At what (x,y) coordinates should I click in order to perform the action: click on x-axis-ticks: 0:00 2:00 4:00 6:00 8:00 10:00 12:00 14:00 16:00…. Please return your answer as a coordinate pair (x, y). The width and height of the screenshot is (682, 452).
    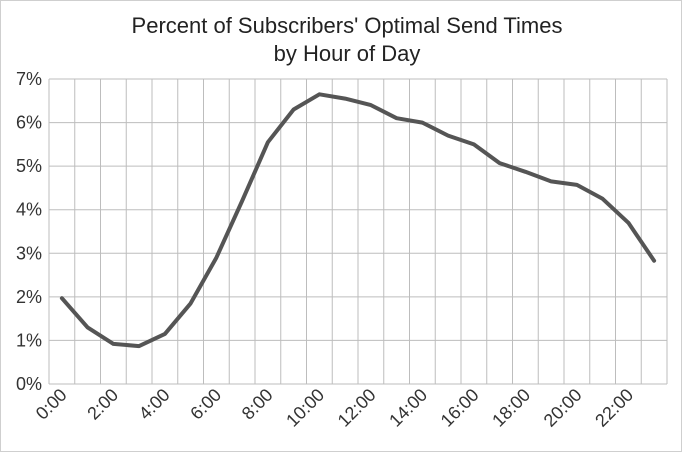
    Looking at the image, I should click on (334, 408).